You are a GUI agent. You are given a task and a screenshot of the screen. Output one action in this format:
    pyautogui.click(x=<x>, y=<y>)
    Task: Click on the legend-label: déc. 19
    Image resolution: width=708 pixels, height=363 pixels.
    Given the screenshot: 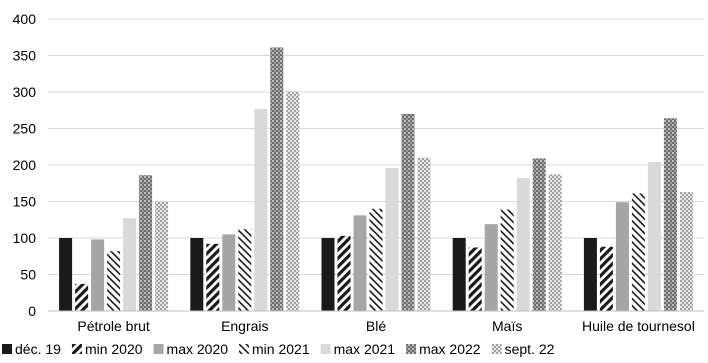 What is the action you would take?
    pyautogui.click(x=38, y=349)
    